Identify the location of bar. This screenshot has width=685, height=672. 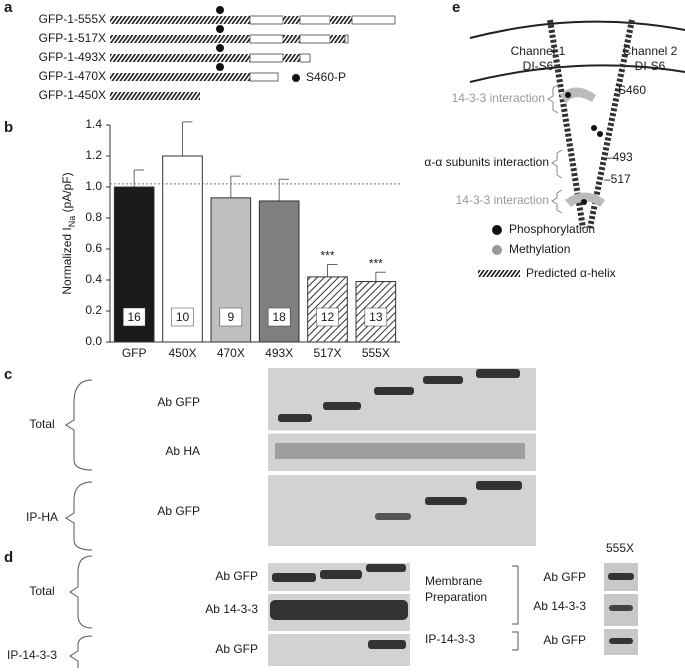
(231, 270).